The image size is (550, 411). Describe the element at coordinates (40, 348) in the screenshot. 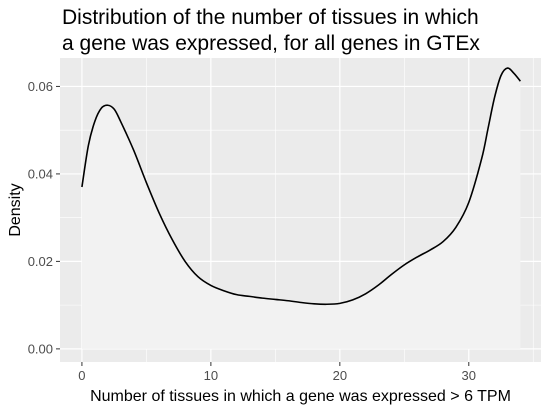

I see `y-tick-label: 0.00` at that location.